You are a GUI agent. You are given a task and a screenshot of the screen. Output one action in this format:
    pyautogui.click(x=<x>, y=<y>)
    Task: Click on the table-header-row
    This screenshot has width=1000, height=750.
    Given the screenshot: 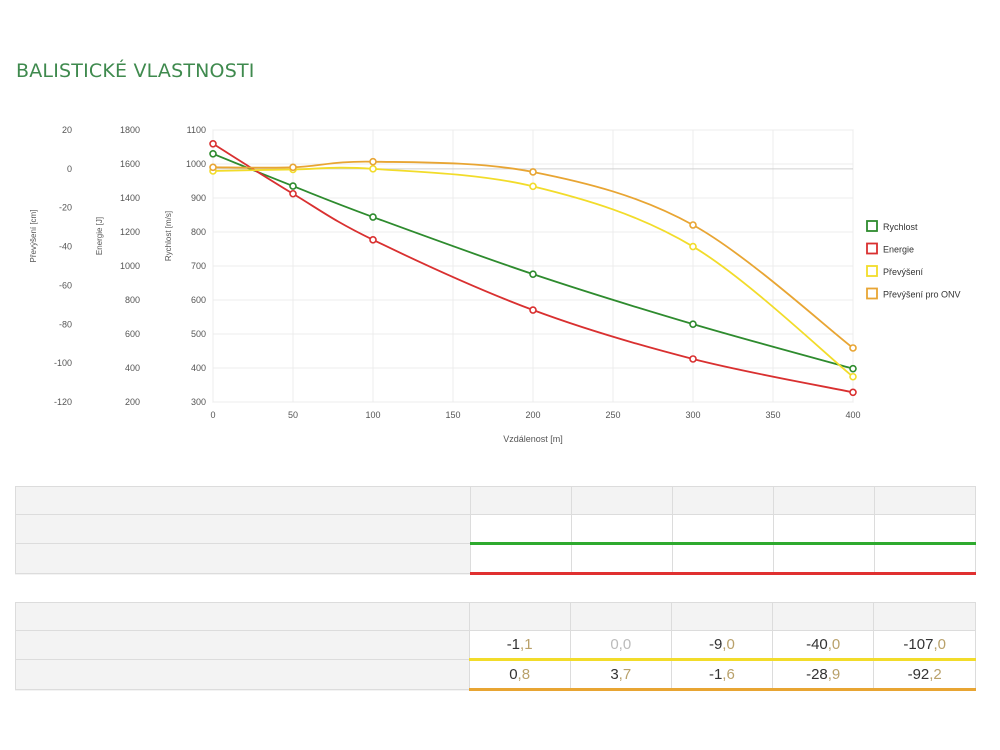 What is the action you would take?
    pyautogui.click(x=495, y=616)
    